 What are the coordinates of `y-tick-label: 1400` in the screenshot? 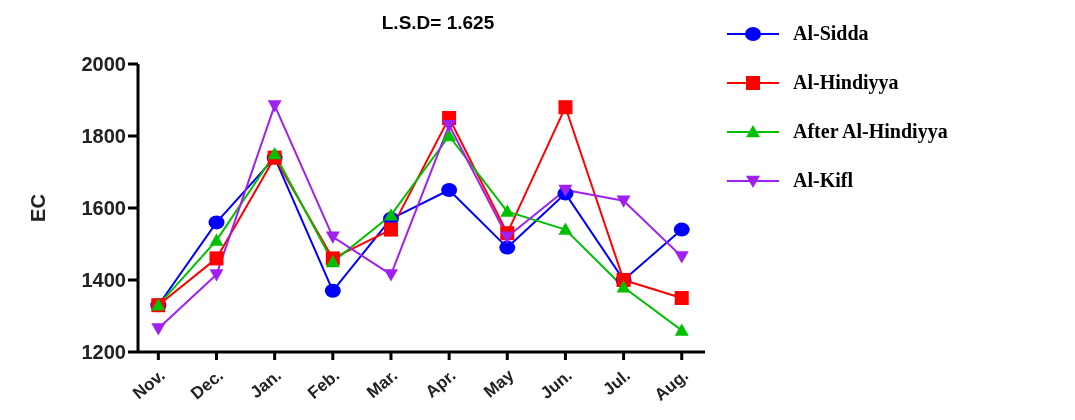 It's located at (103, 280).